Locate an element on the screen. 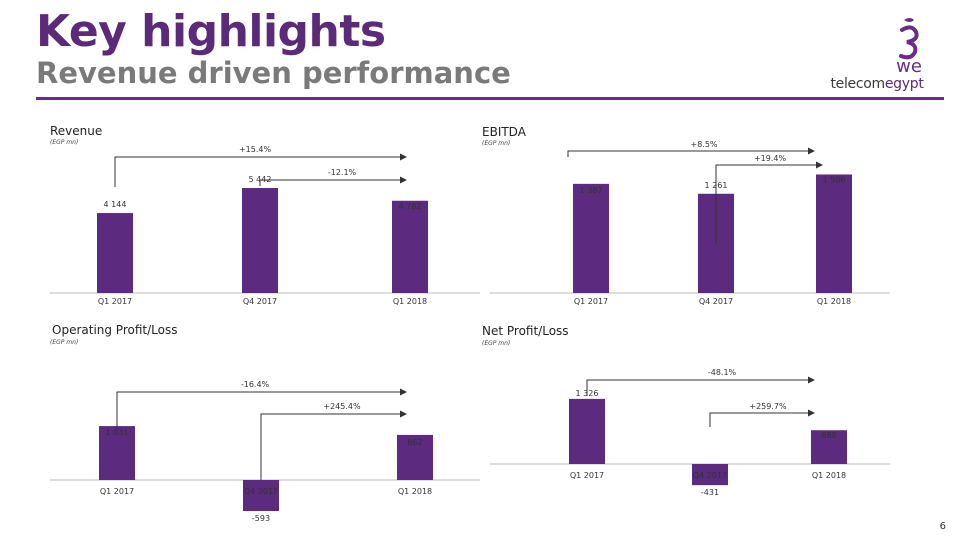  operating-category-label: Q1 2018 is located at coordinates (415, 491).